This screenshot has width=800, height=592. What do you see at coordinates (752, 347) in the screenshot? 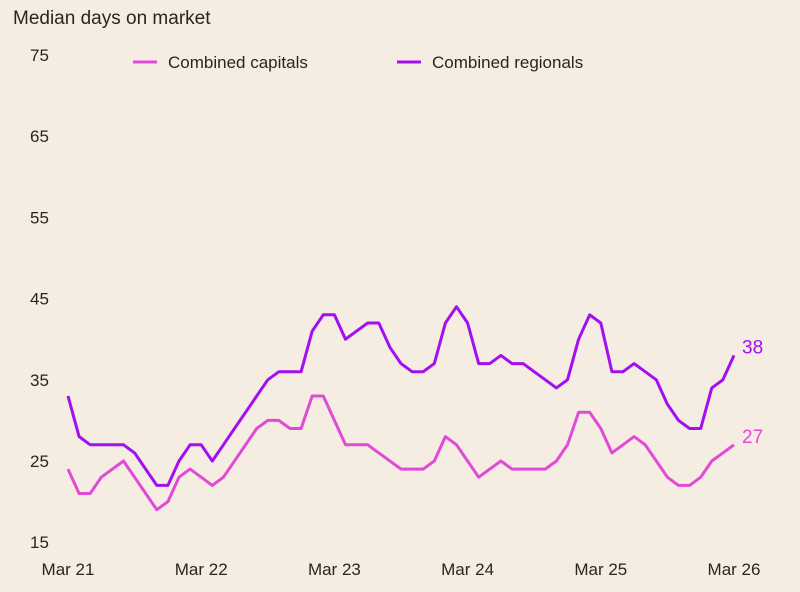
I see `end-value-label: 38` at bounding box center [752, 347].